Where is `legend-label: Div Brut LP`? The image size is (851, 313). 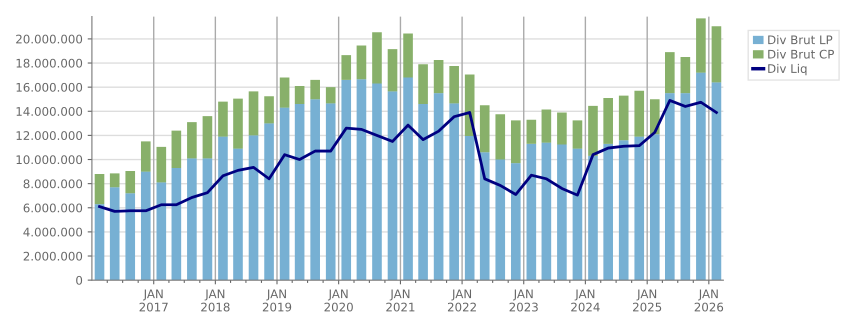
legend-label: Div Brut LP is located at coordinates (800, 39).